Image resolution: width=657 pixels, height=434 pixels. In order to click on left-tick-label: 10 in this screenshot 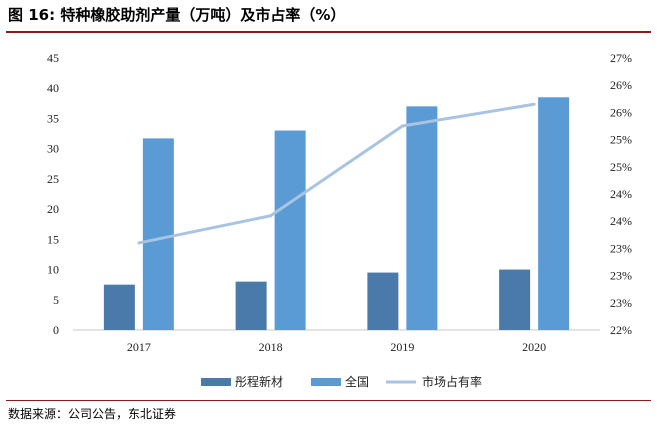, I will do `click(53, 270)`.